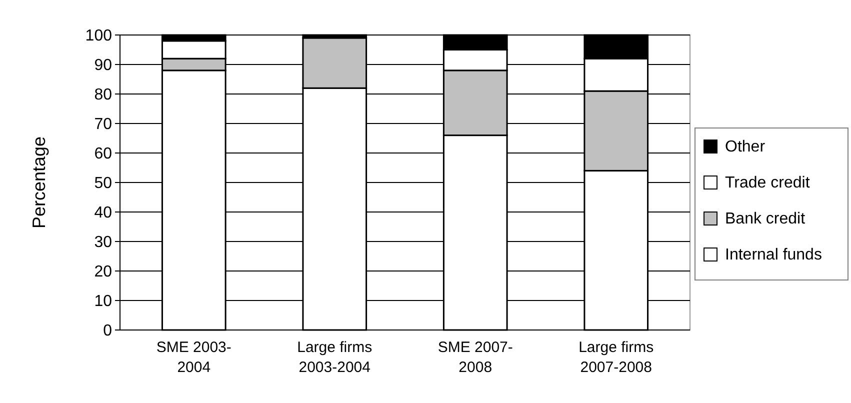  Describe the element at coordinates (103, 65) in the screenshot. I see `y-tick-label: 90` at that location.